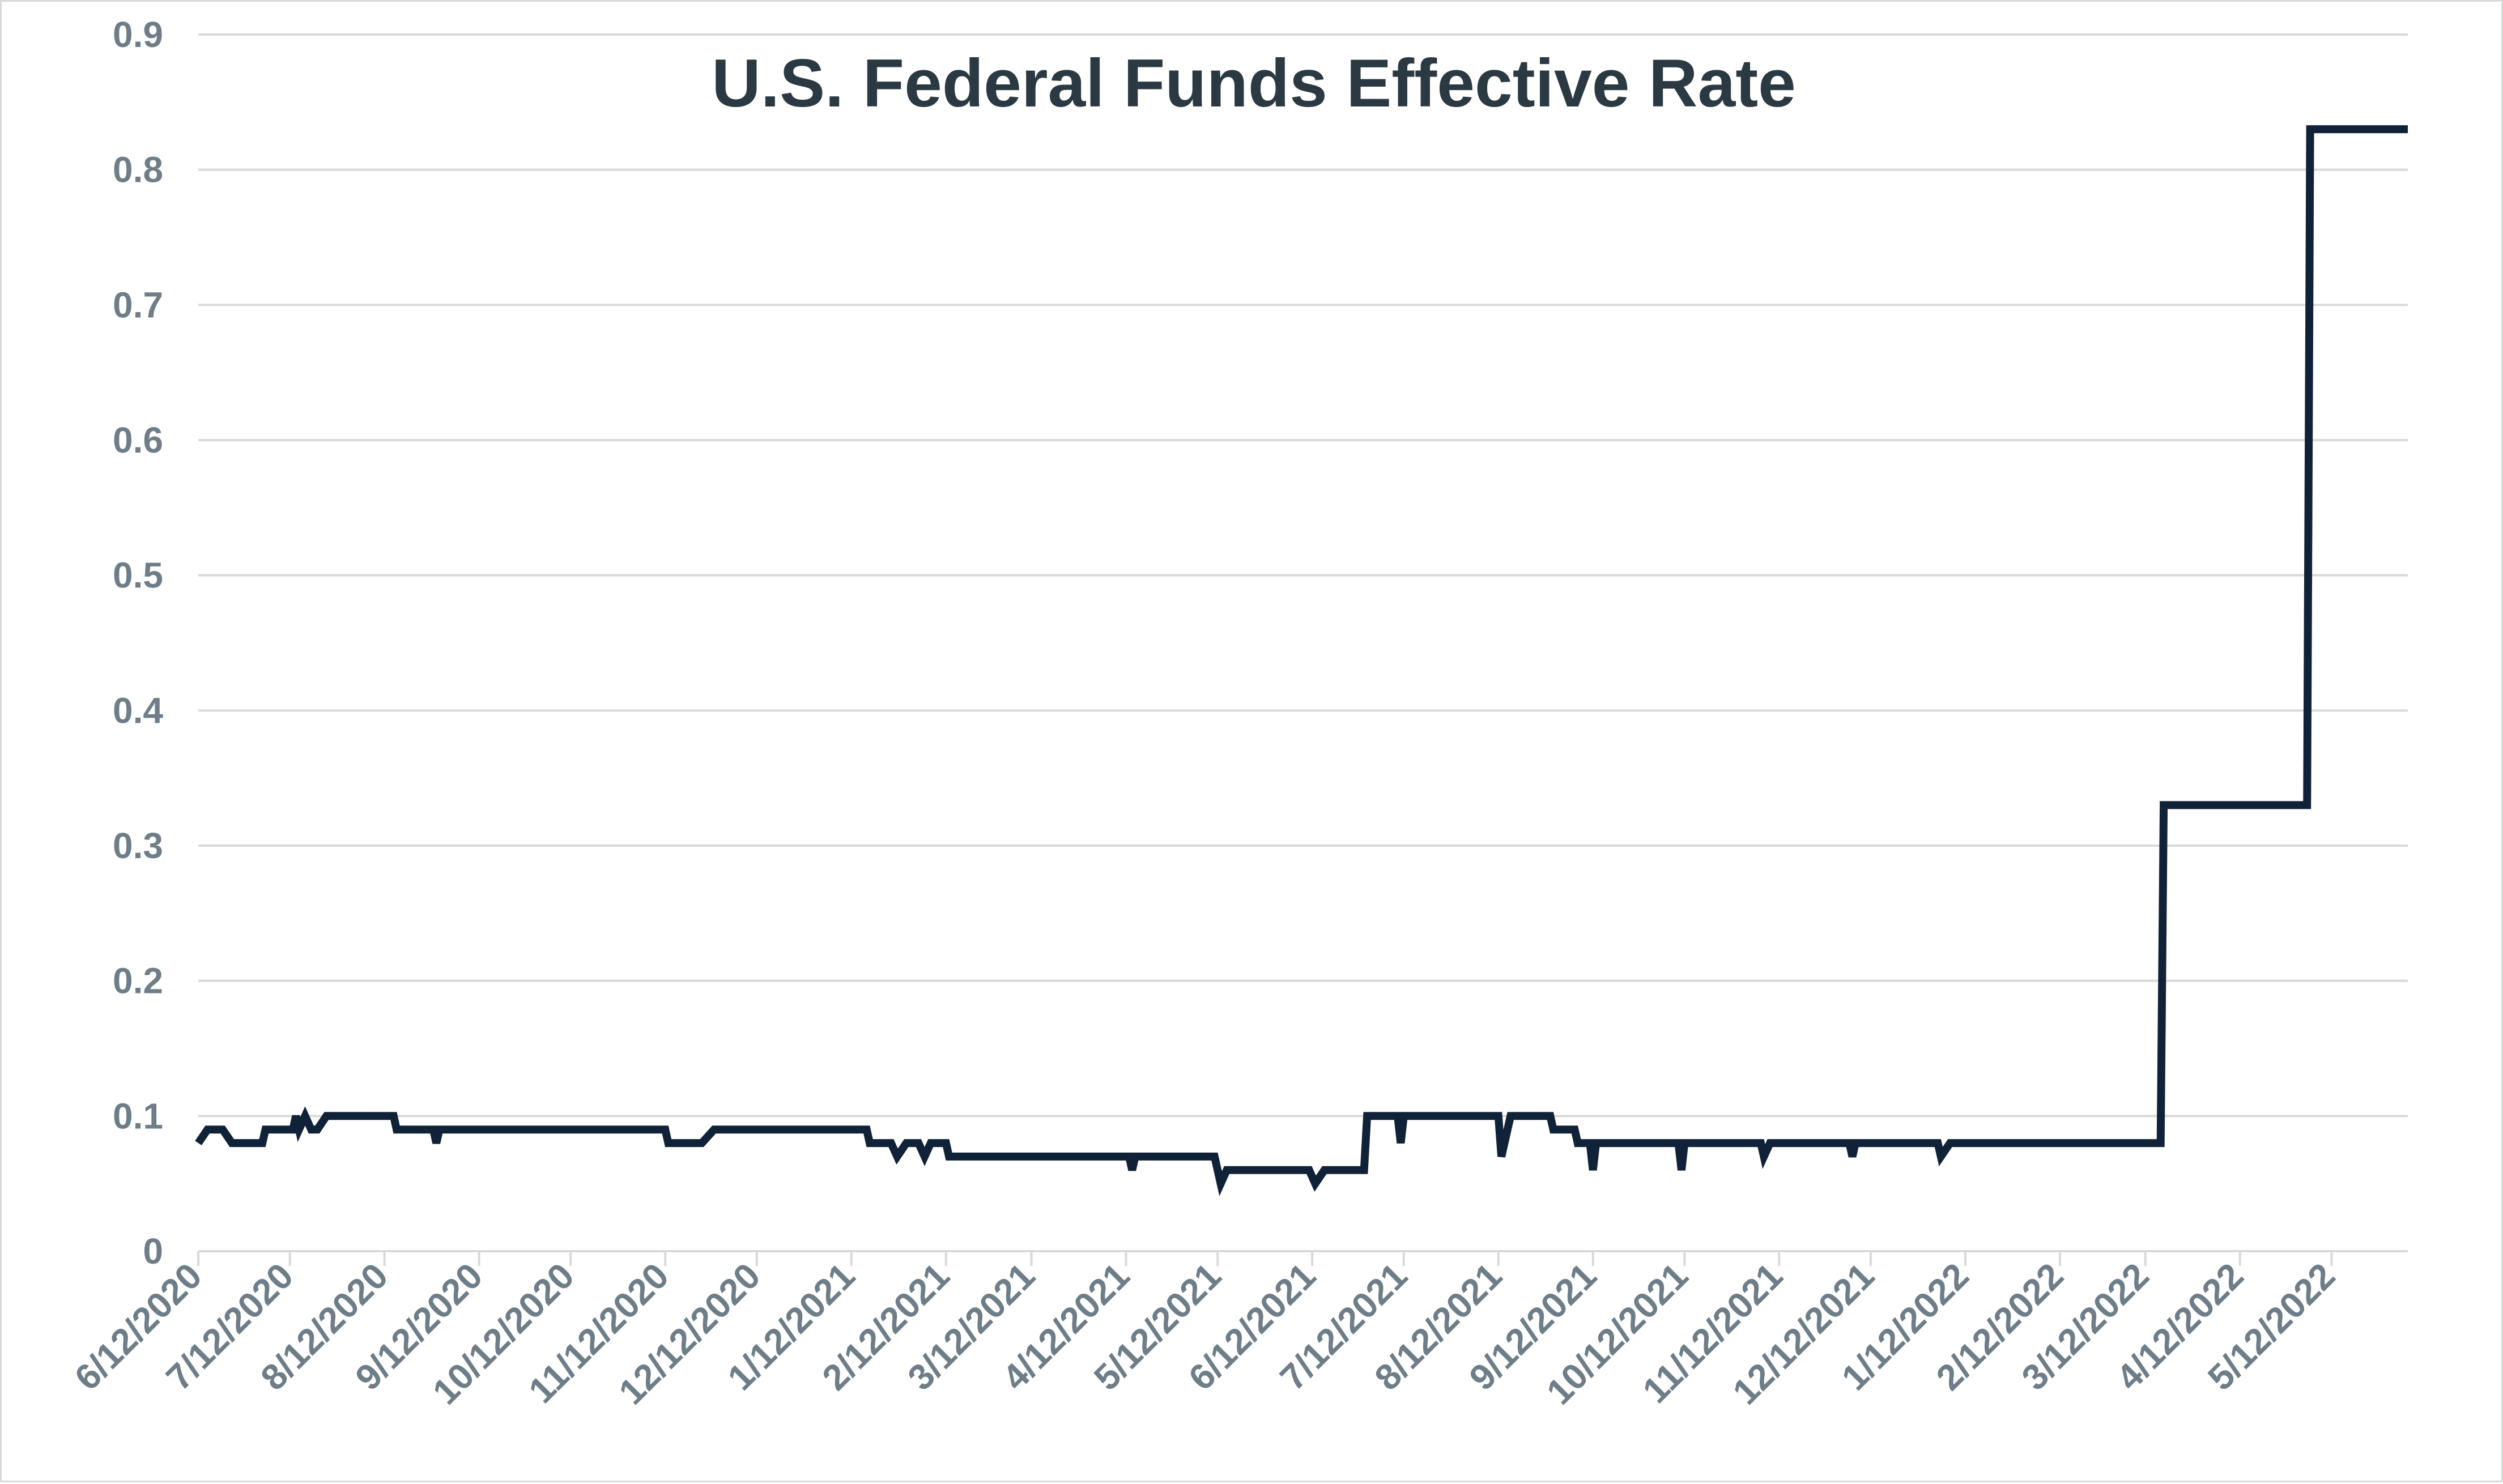 This screenshot has width=2503, height=1484. Describe the element at coordinates (138, 981) in the screenshot. I see `y-tick-label: 0.2` at that location.